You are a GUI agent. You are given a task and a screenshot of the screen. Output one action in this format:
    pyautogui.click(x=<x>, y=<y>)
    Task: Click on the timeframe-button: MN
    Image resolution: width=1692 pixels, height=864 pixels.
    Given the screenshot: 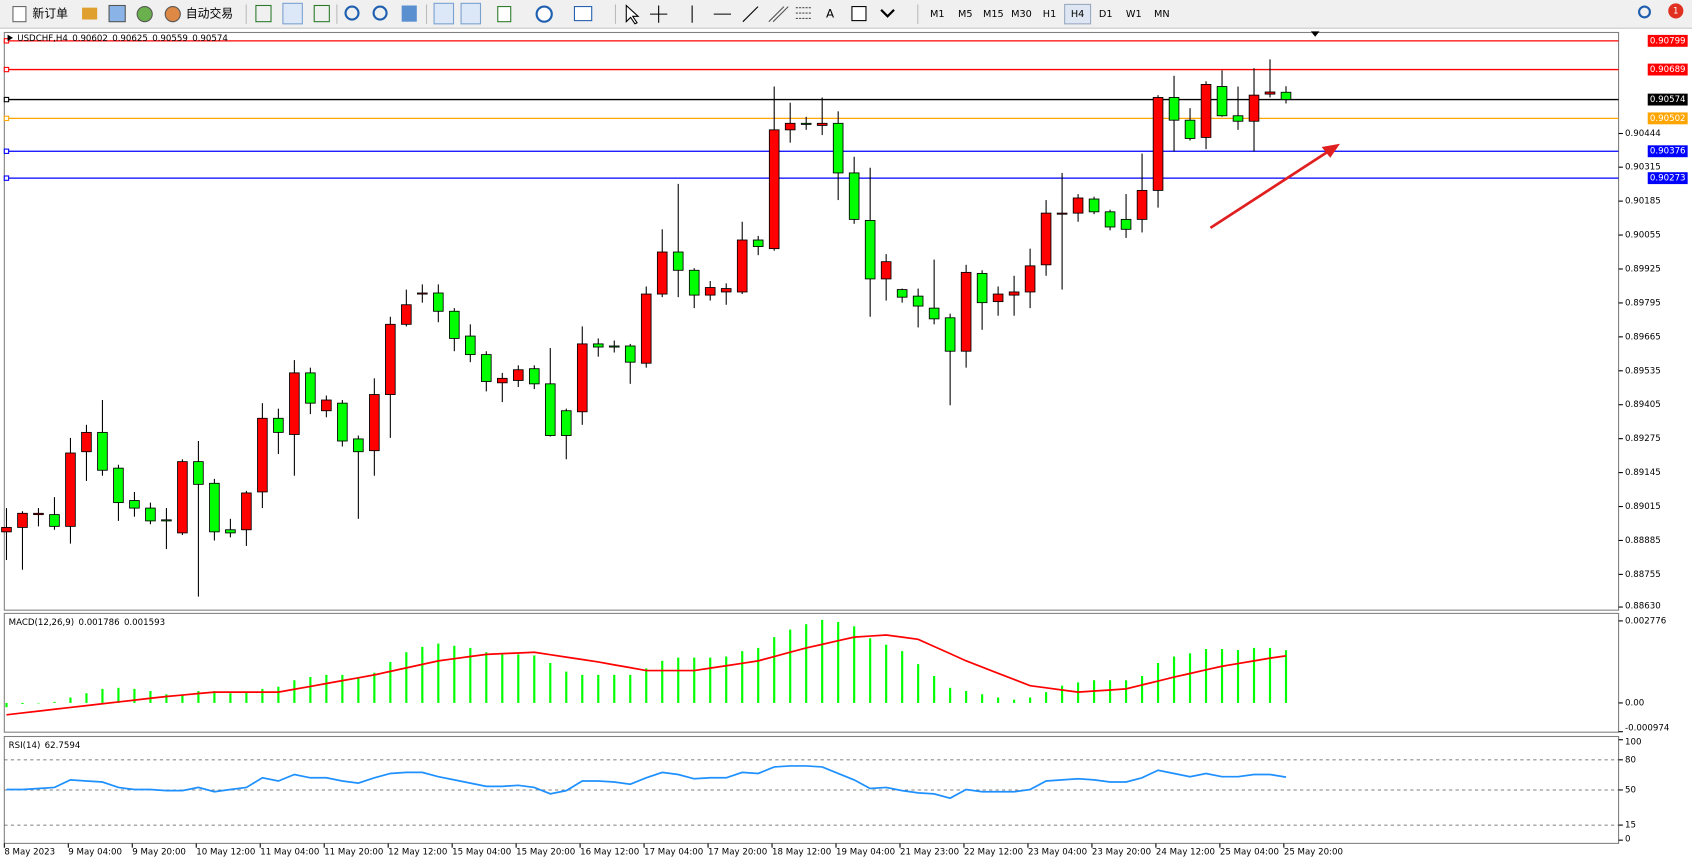 What is the action you would take?
    pyautogui.click(x=1162, y=14)
    